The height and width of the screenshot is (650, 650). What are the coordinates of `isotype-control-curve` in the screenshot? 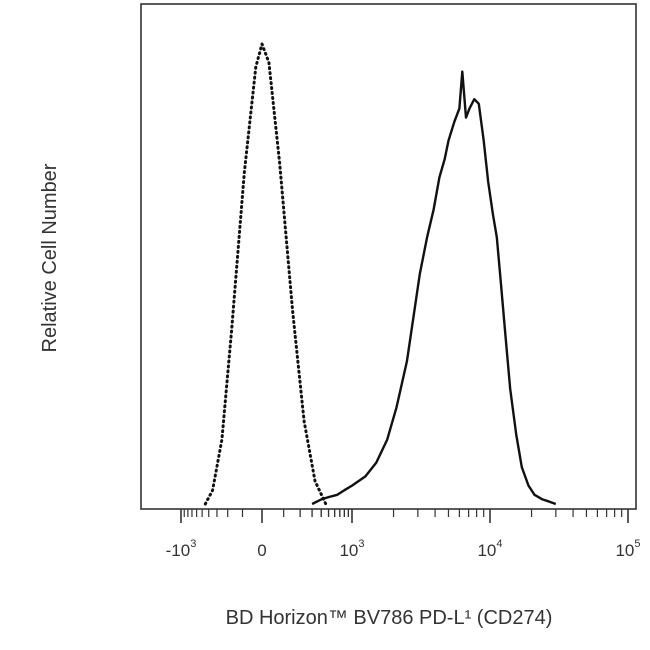 It's located at (265, 274).